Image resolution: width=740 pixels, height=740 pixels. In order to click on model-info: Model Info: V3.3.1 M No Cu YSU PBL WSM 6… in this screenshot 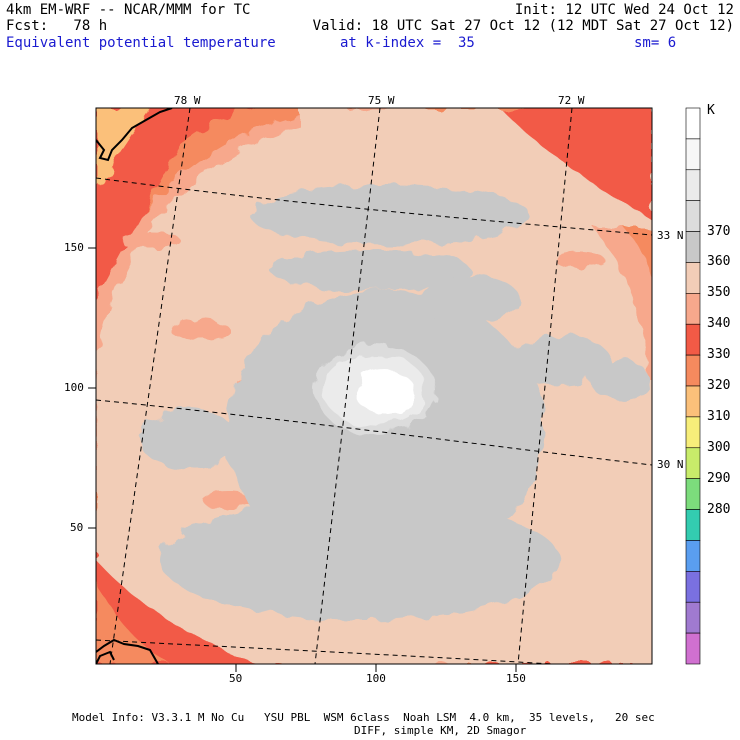, I will do `click(363, 717)`.